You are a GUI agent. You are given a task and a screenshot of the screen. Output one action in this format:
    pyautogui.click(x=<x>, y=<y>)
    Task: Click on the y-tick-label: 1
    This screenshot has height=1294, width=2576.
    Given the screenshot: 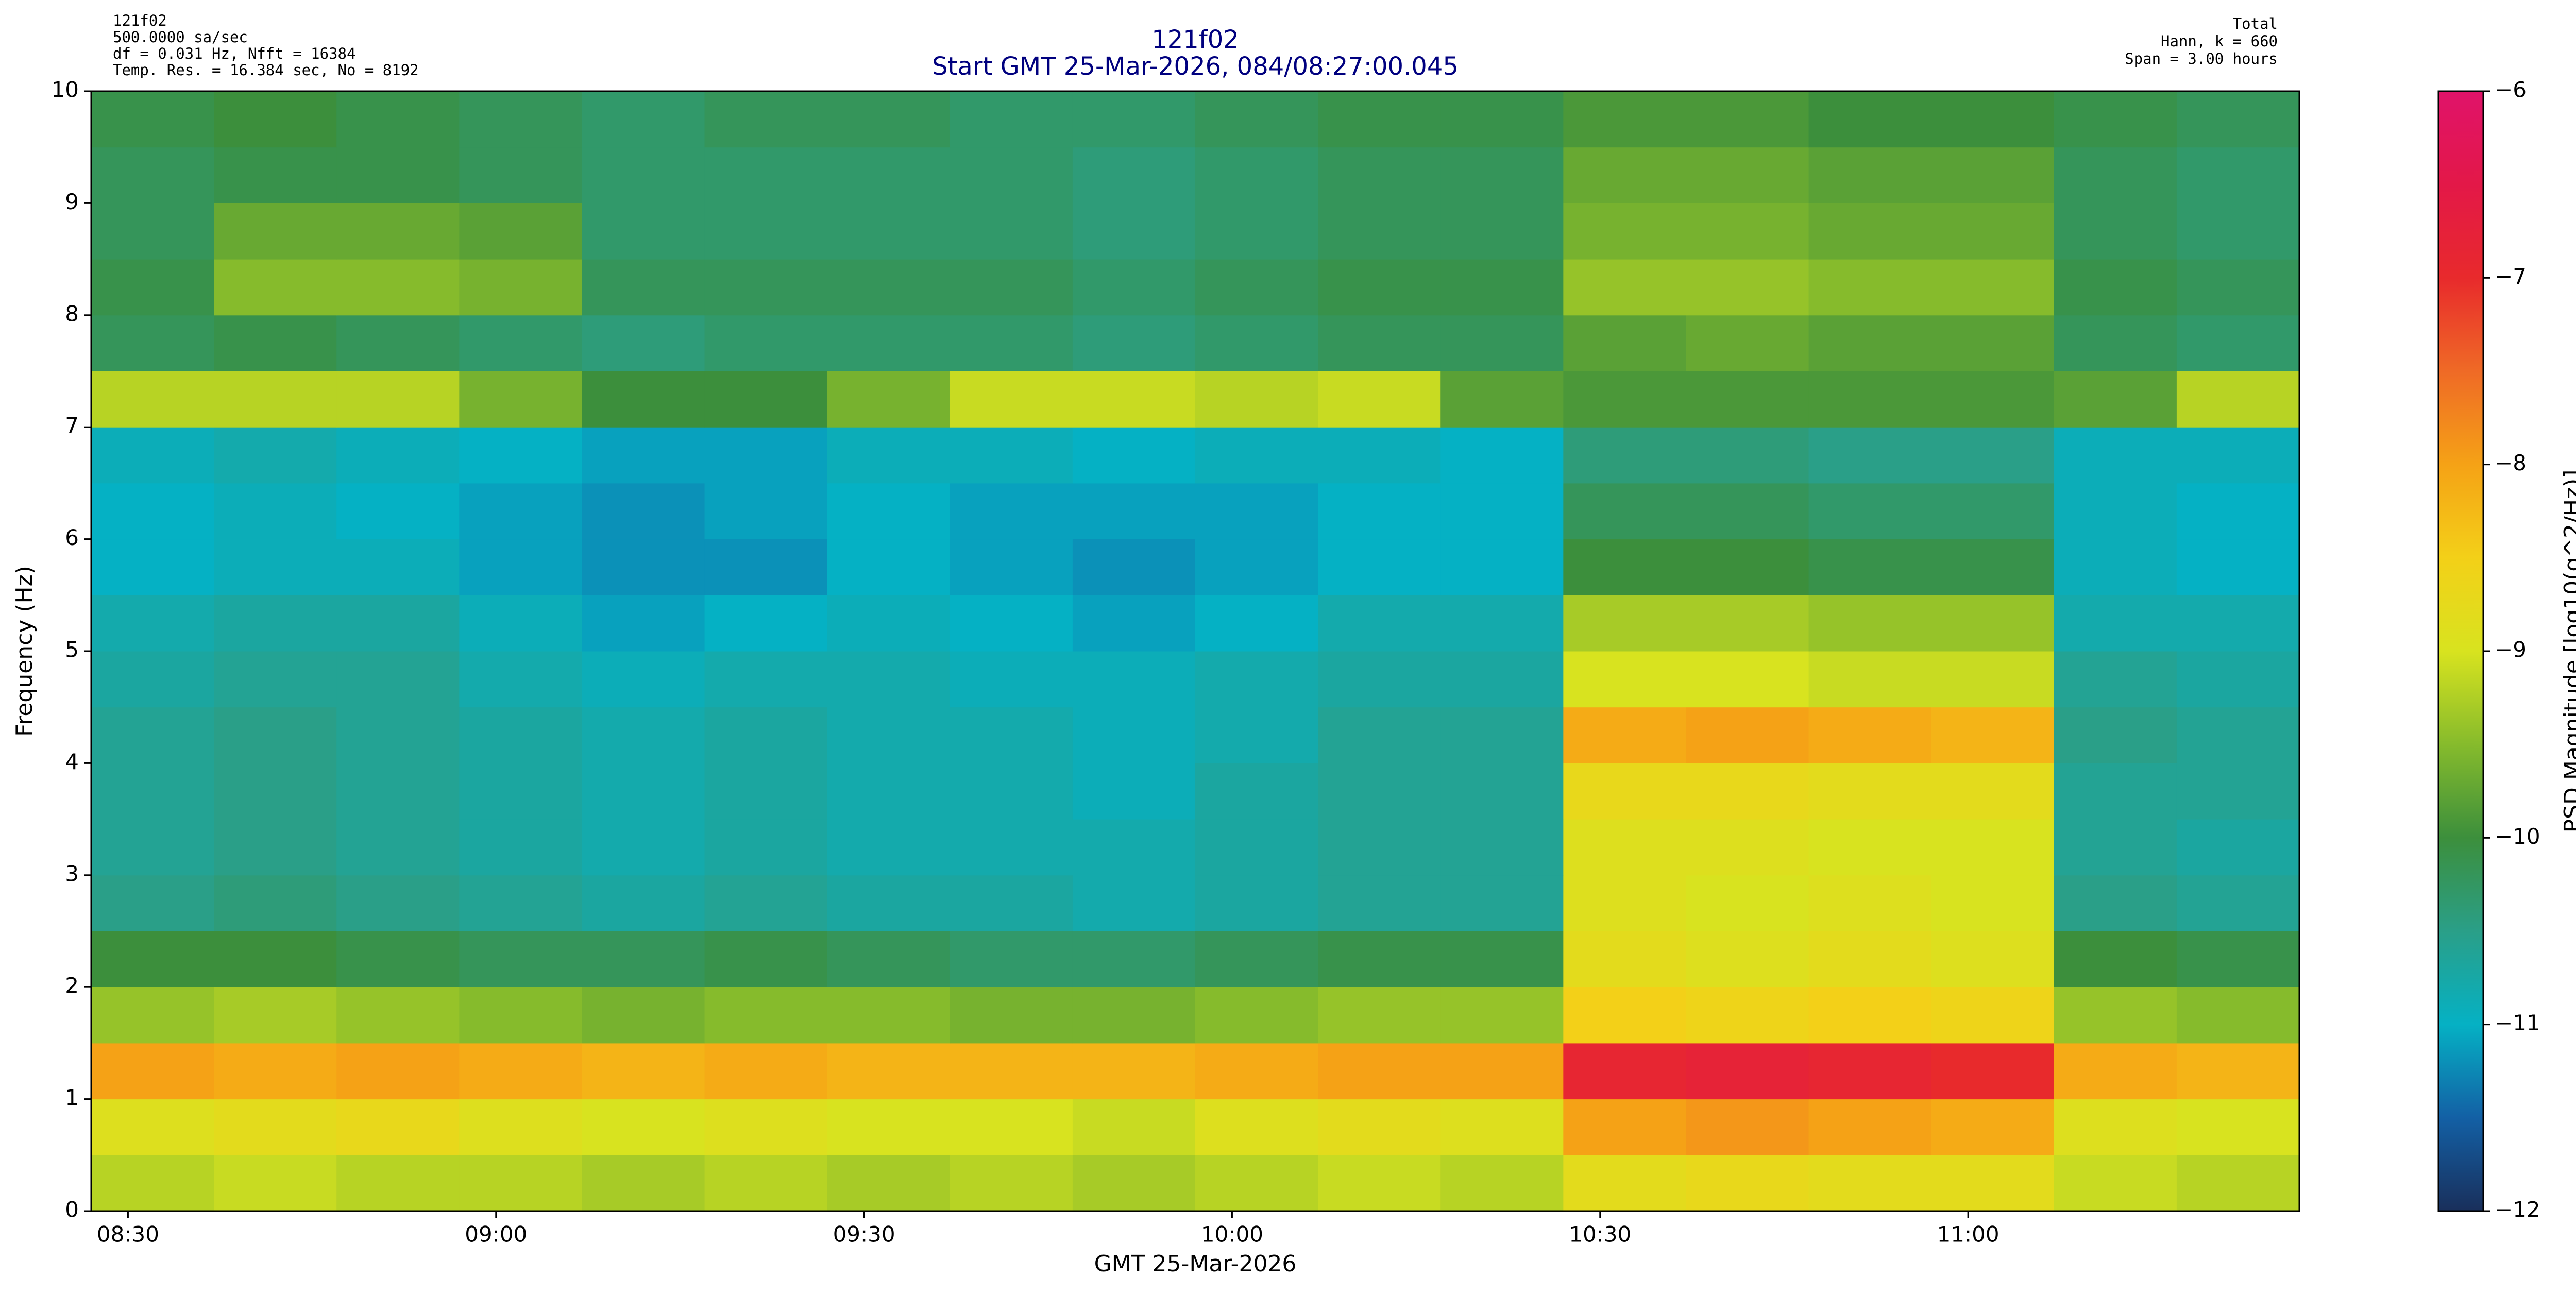 What is the action you would take?
    pyautogui.click(x=72, y=1097)
    